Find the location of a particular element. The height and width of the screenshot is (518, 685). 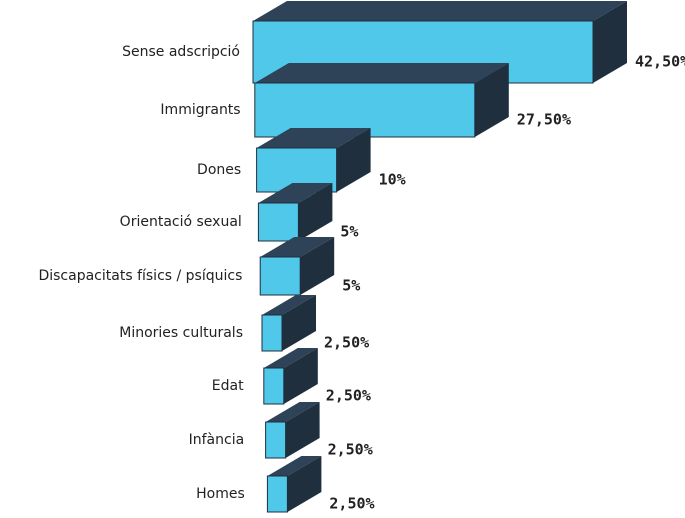

x-tick-label: Infància is located at coordinates (217, 440).